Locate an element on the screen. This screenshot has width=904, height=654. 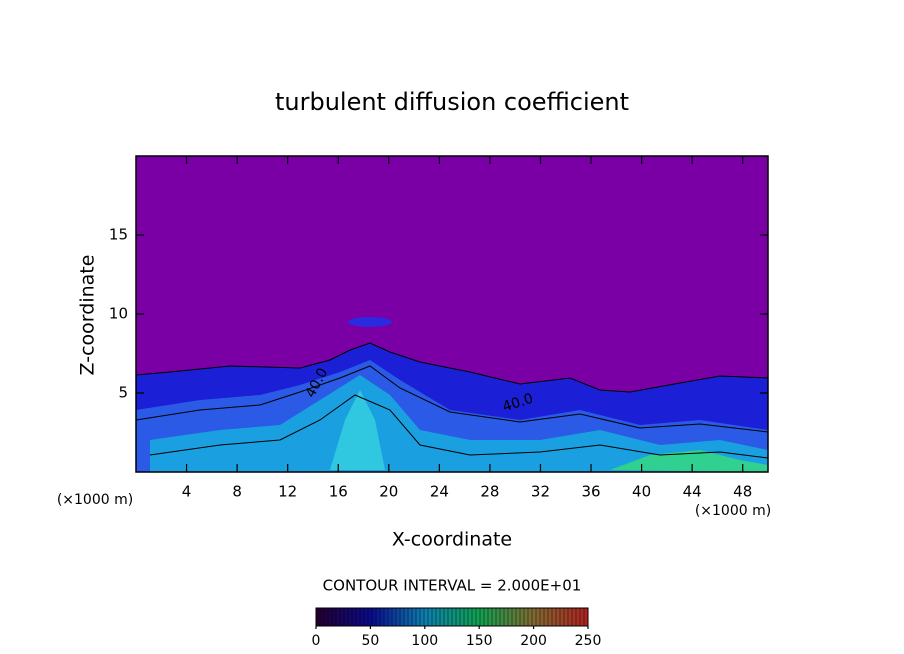
x-tick-label: 44 is located at coordinates (692, 492).